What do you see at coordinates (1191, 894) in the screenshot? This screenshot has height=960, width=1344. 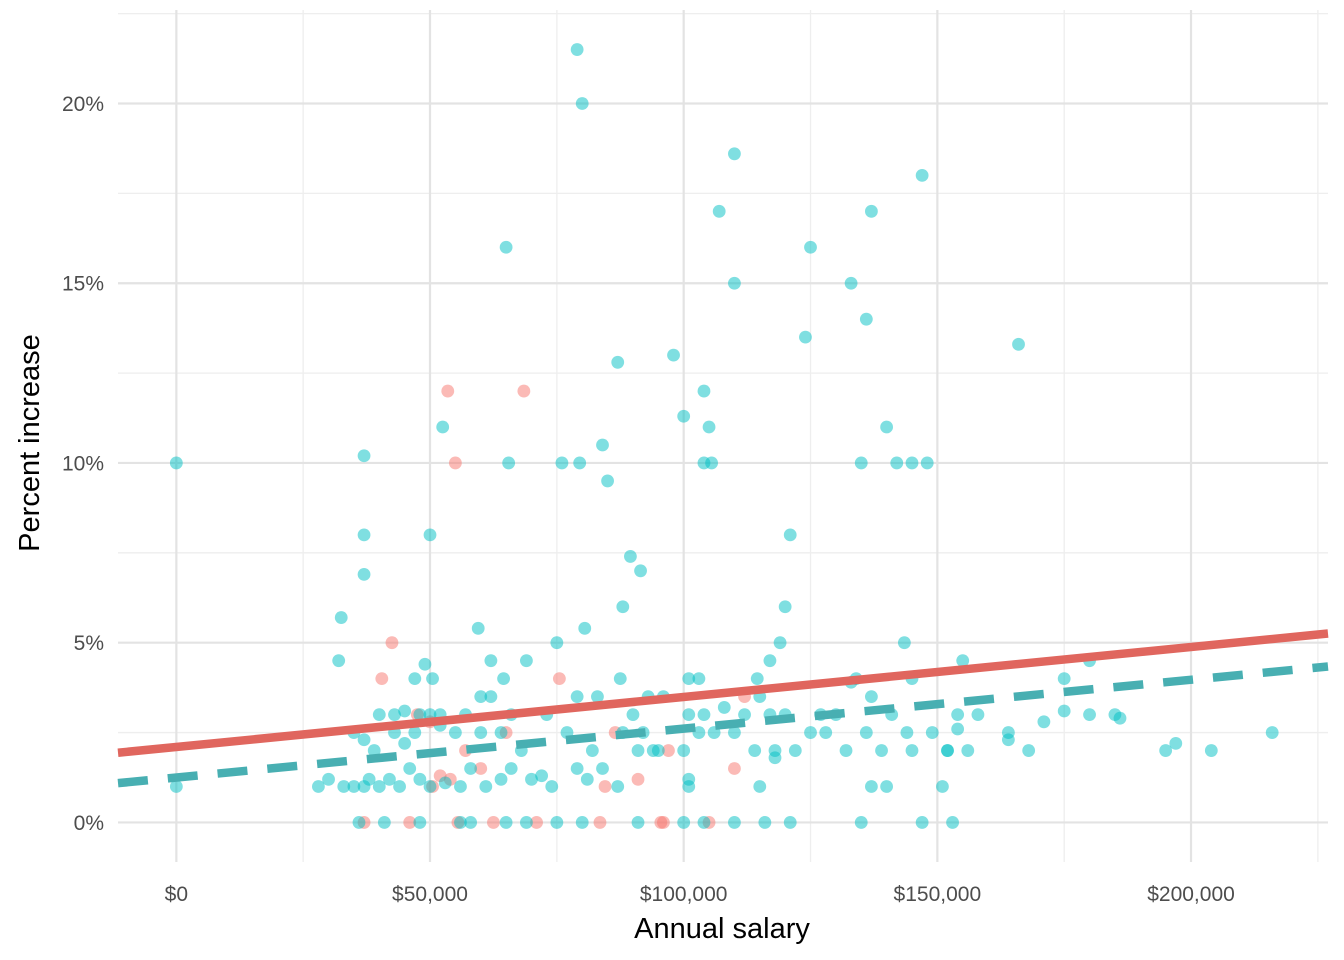 I see `x-tick-label: $200,000` at bounding box center [1191, 894].